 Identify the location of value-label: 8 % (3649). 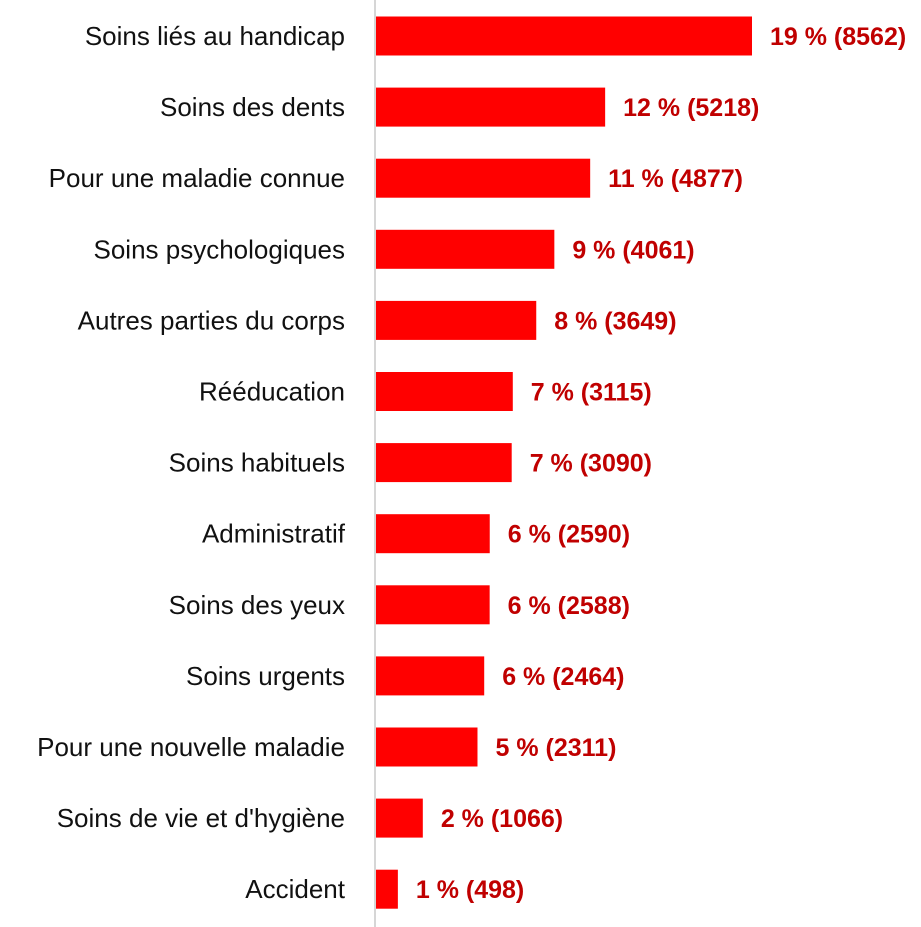
(615, 321).